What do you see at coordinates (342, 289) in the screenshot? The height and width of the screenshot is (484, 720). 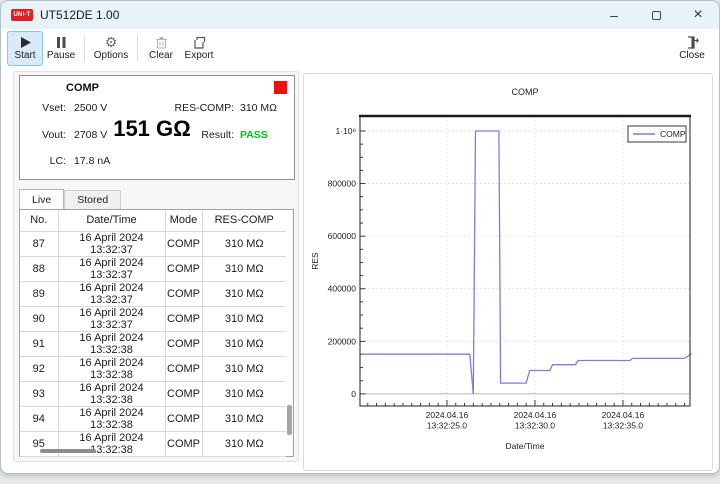 I see `y-tick-label: 400000` at bounding box center [342, 289].